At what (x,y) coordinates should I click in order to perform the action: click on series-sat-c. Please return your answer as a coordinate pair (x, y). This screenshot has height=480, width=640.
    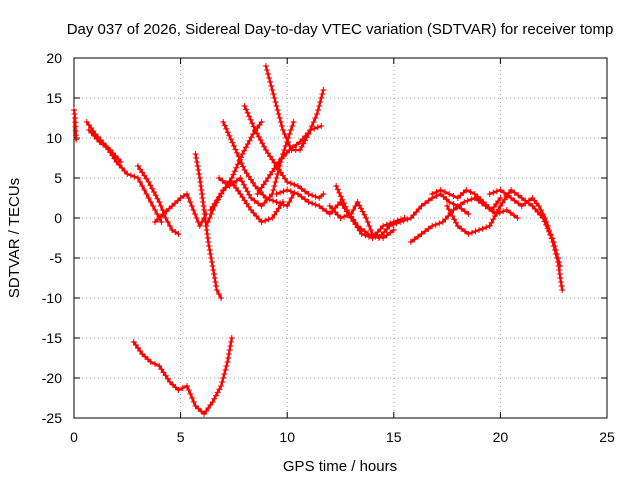
    Looking at the image, I should click on (104, 146).